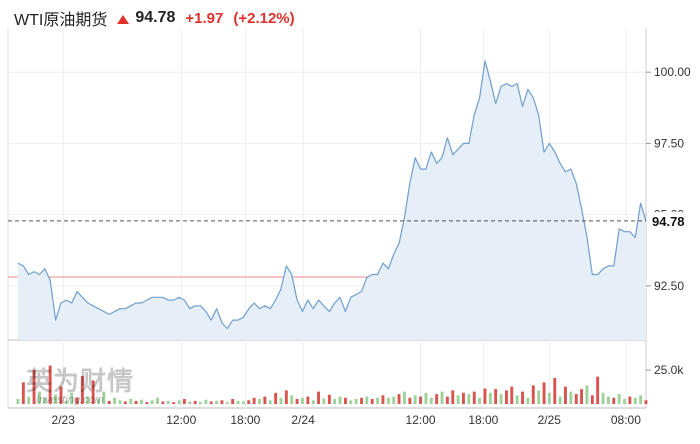 The height and width of the screenshot is (444, 700). I want to click on watermark-logo: 英为财情, so click(80, 381).